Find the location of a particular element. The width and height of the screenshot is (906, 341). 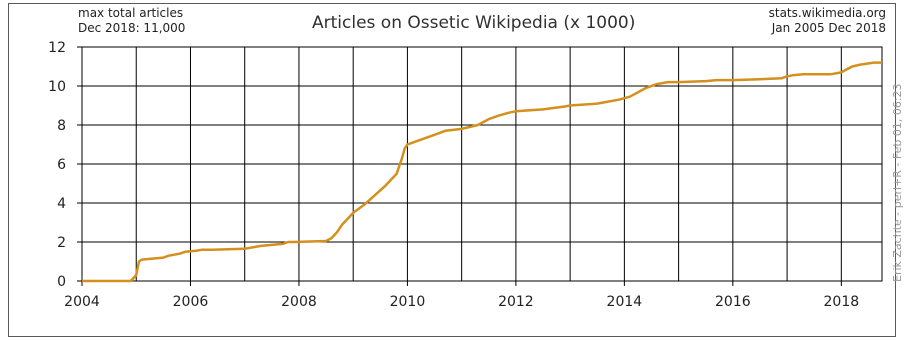

x-tick-label-2012: 2012 is located at coordinates (516, 302).